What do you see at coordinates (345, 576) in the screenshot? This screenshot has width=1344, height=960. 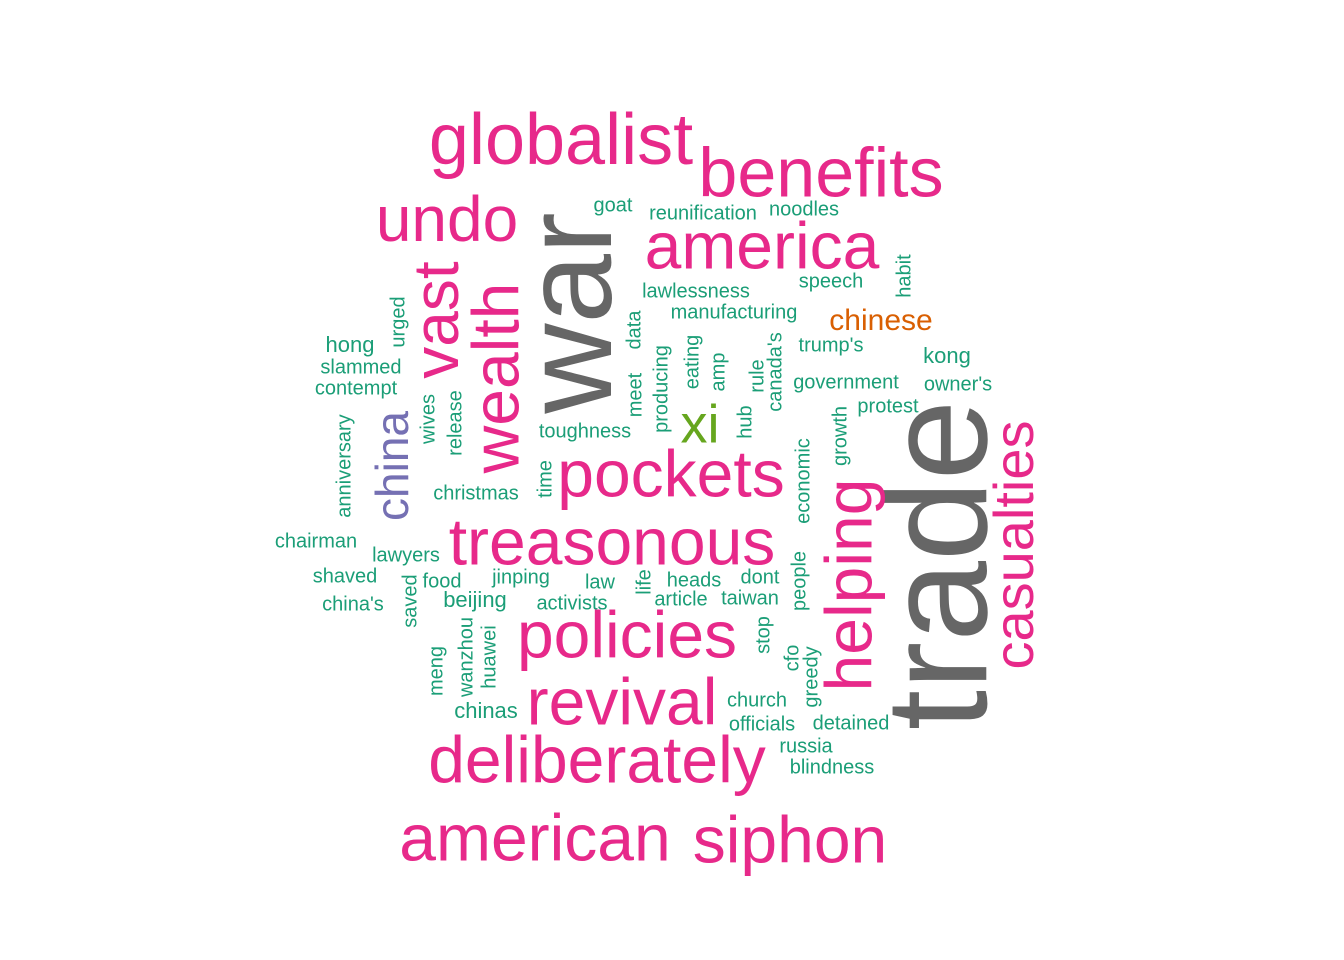 I see `word-shaved: shaved` at bounding box center [345, 576].